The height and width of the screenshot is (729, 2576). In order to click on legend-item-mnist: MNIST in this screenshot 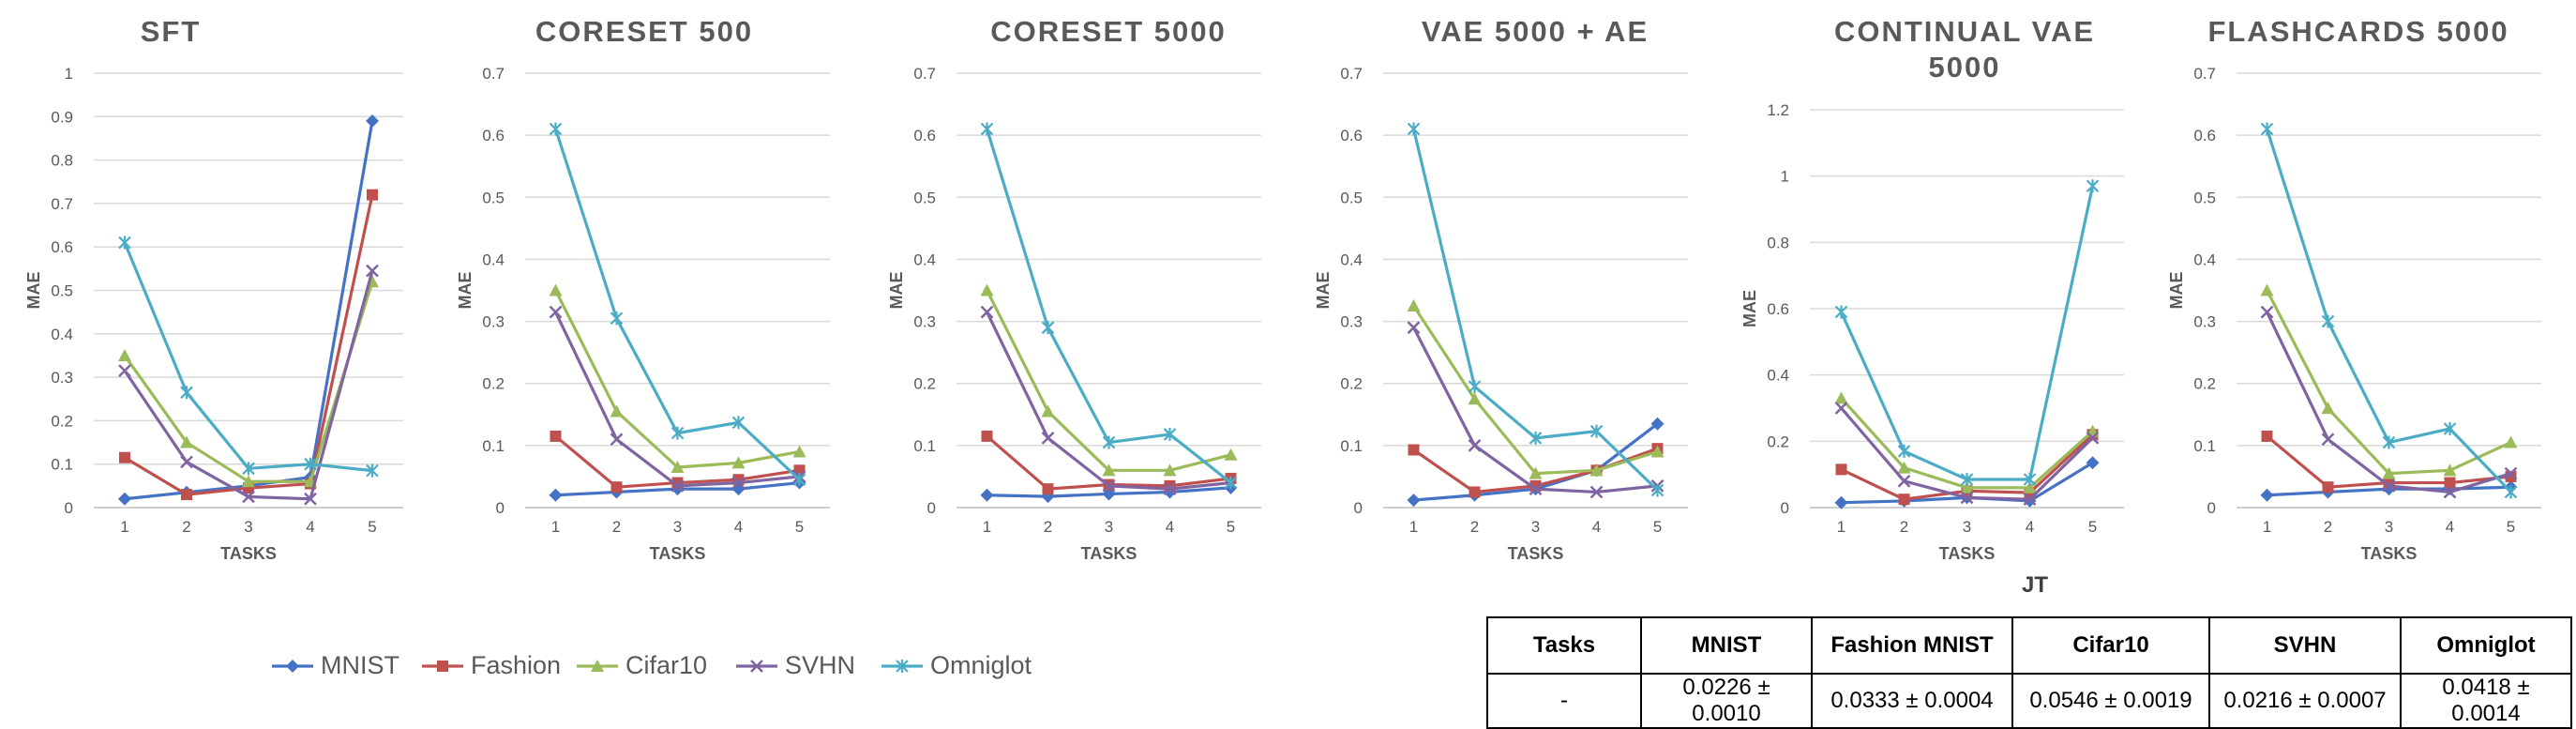, I will do `click(335, 665)`.